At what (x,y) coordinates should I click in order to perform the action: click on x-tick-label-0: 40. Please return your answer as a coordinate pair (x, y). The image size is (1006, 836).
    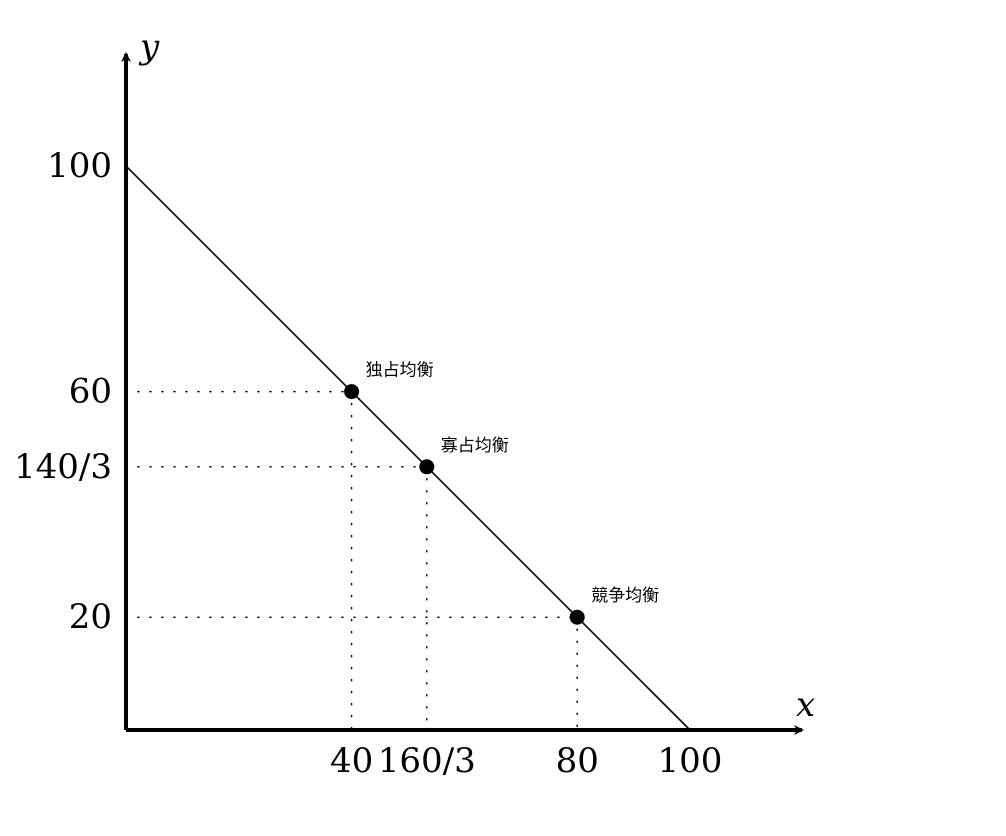
    Looking at the image, I should click on (351, 761).